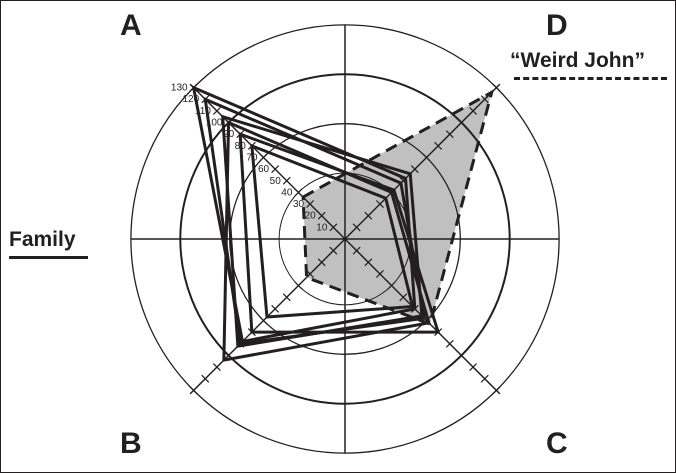  I want to click on tick-label-50: 50, so click(276, 181).